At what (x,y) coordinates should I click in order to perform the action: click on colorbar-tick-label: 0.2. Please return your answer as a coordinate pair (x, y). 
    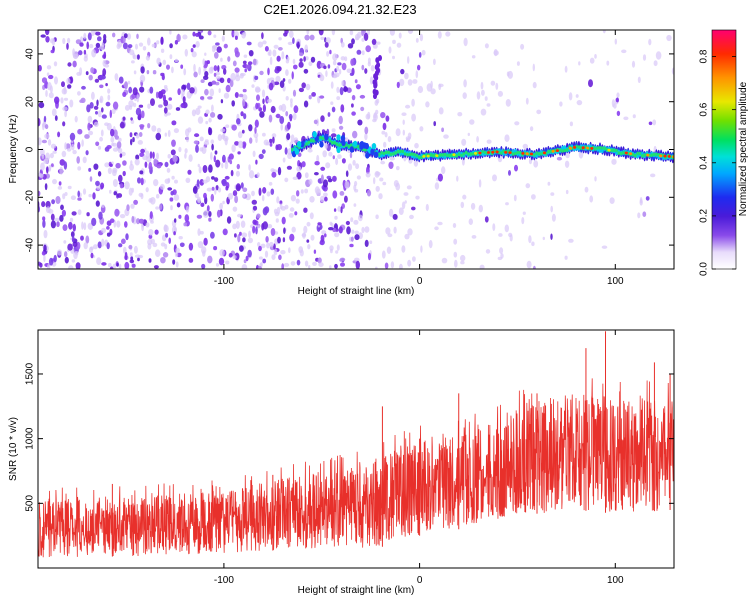
    Looking at the image, I should click on (704, 216).